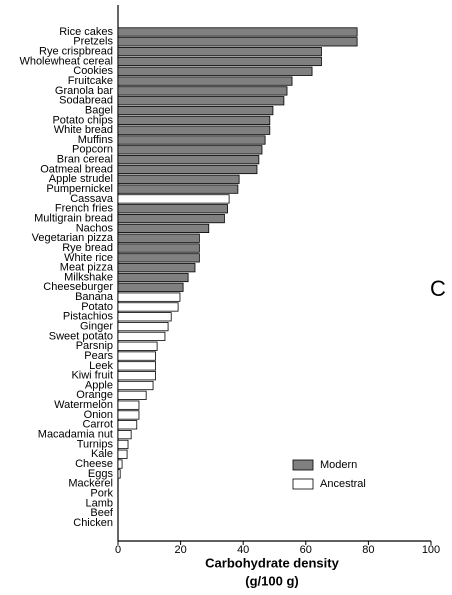 This screenshot has height=595, width=452. I want to click on y-tick-label: Cassava, so click(92, 199).